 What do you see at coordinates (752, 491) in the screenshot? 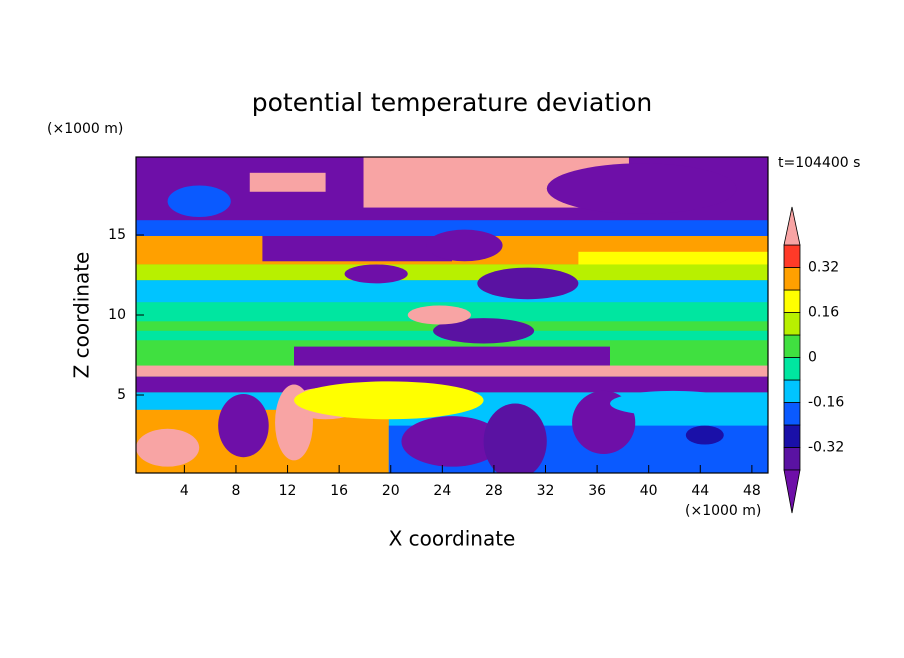
I see `x-tick-label: 48` at bounding box center [752, 491].